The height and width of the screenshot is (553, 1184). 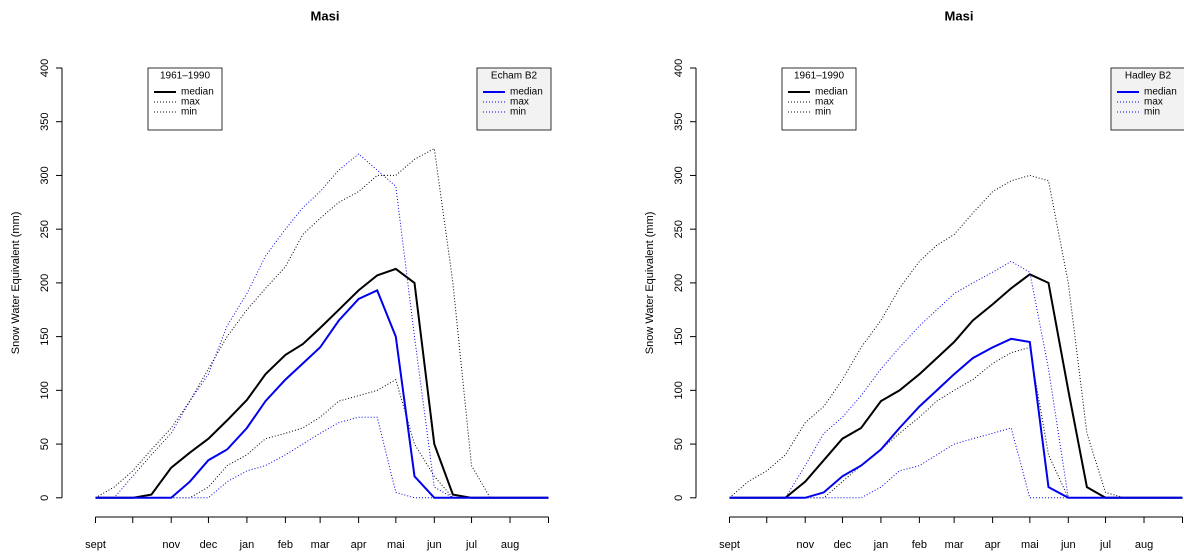 What do you see at coordinates (1148, 76) in the screenshot?
I see `legend-title: Hadley B2` at bounding box center [1148, 76].